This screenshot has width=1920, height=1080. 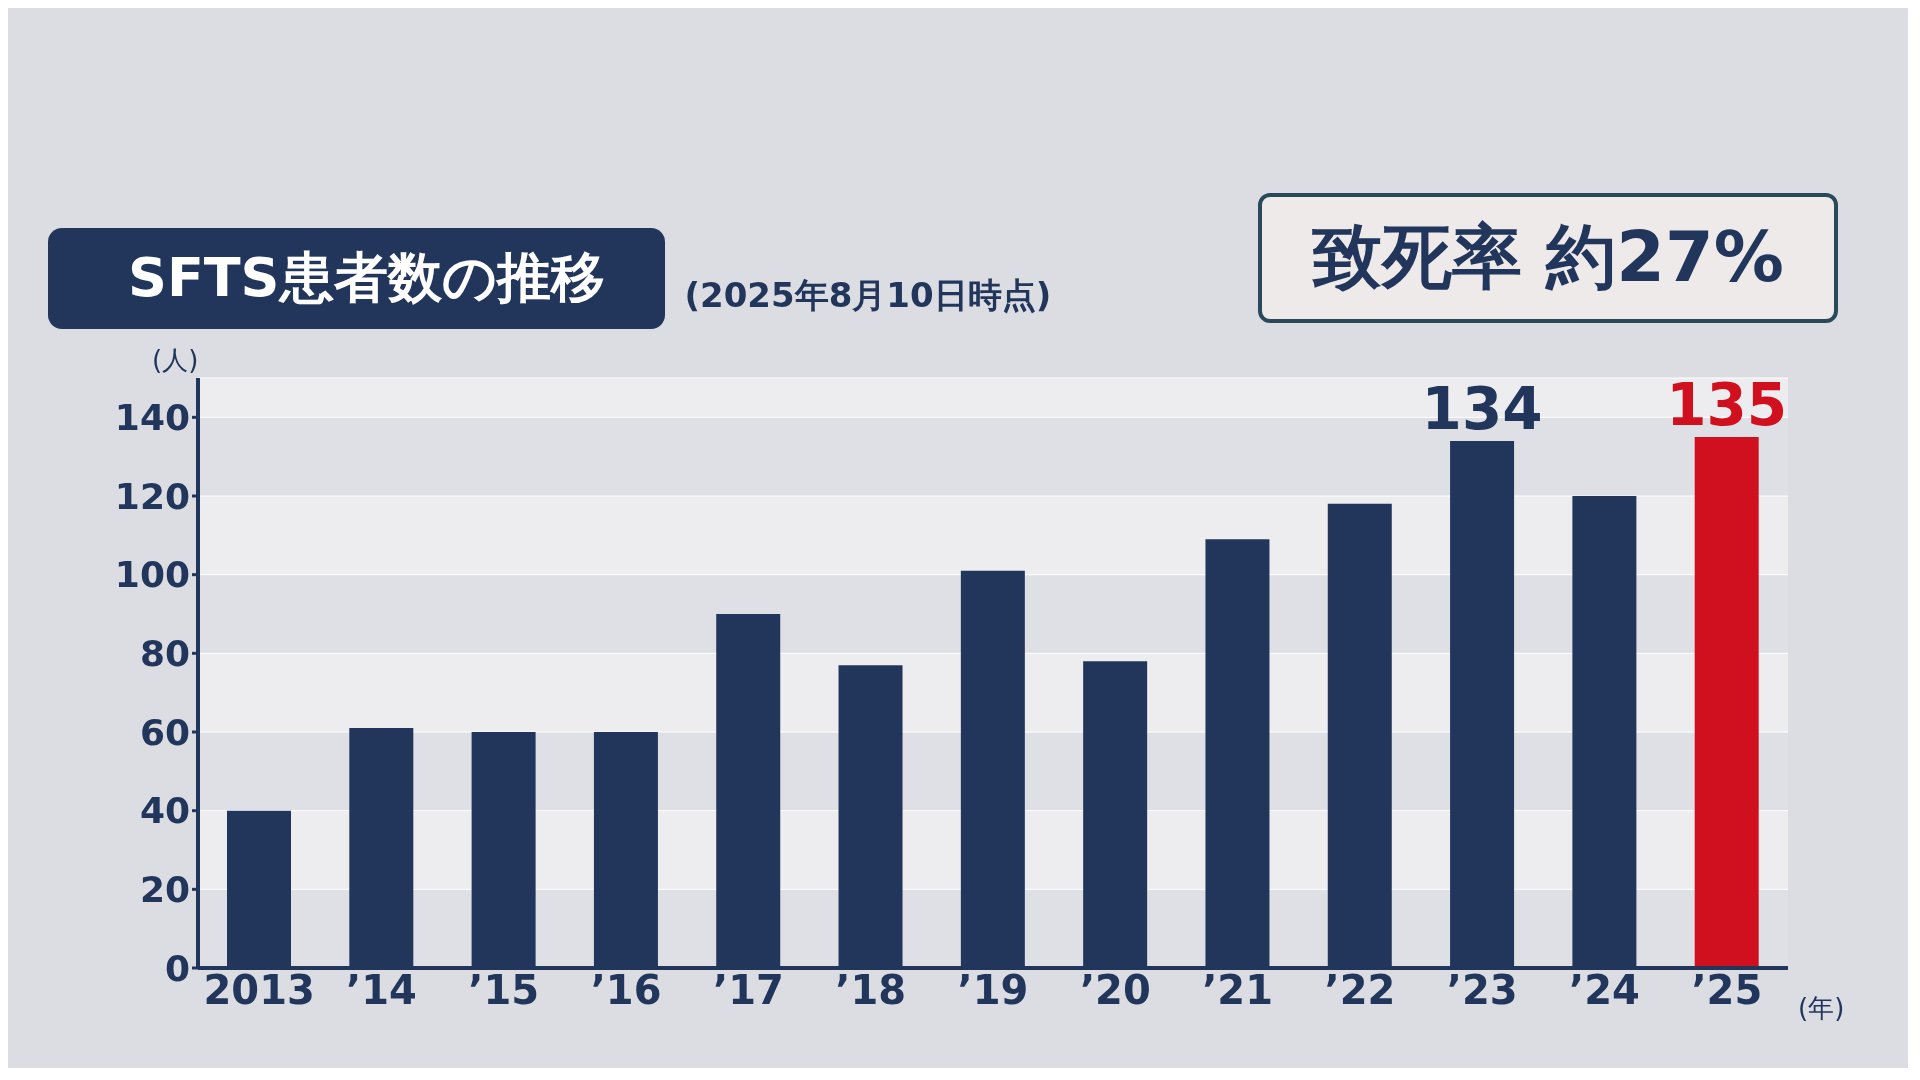 What do you see at coordinates (164, 654) in the screenshot?
I see `y-tick-label: 80` at bounding box center [164, 654].